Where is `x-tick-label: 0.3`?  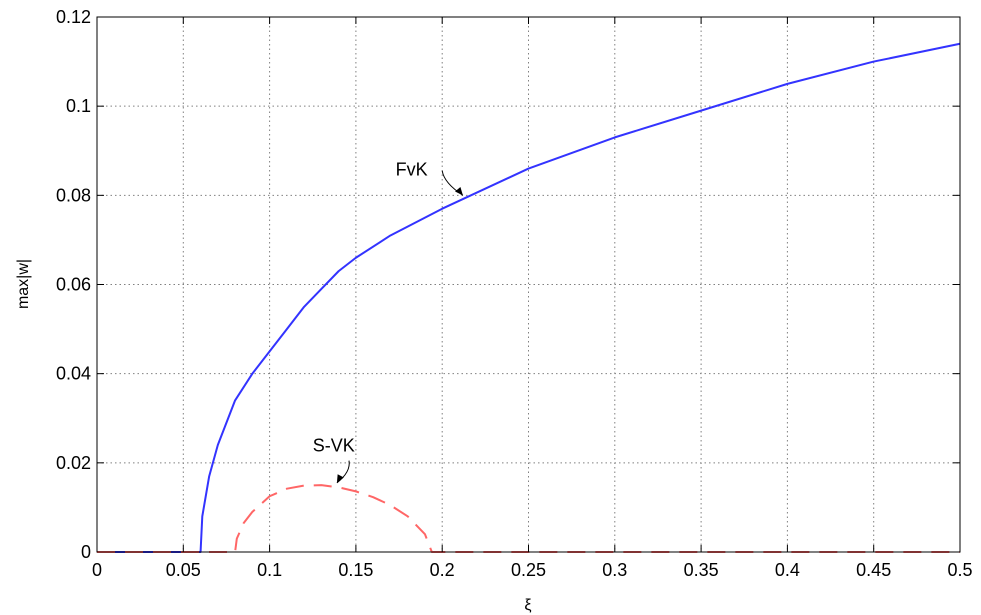 x-tick-label: 0.3 is located at coordinates (614, 570).